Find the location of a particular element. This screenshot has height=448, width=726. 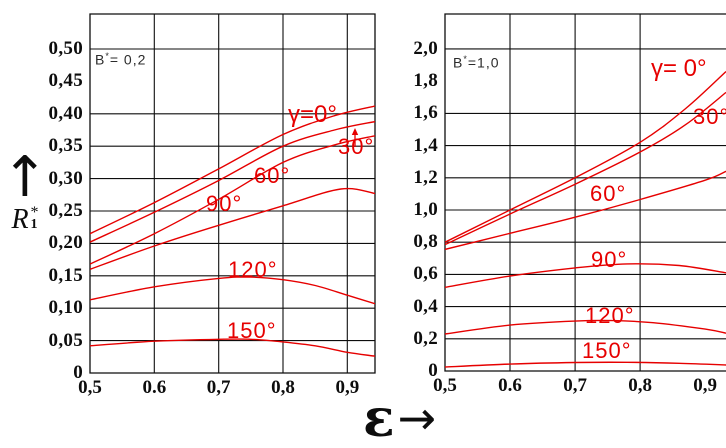

curve-gamma-60-right is located at coordinates (585, 210).